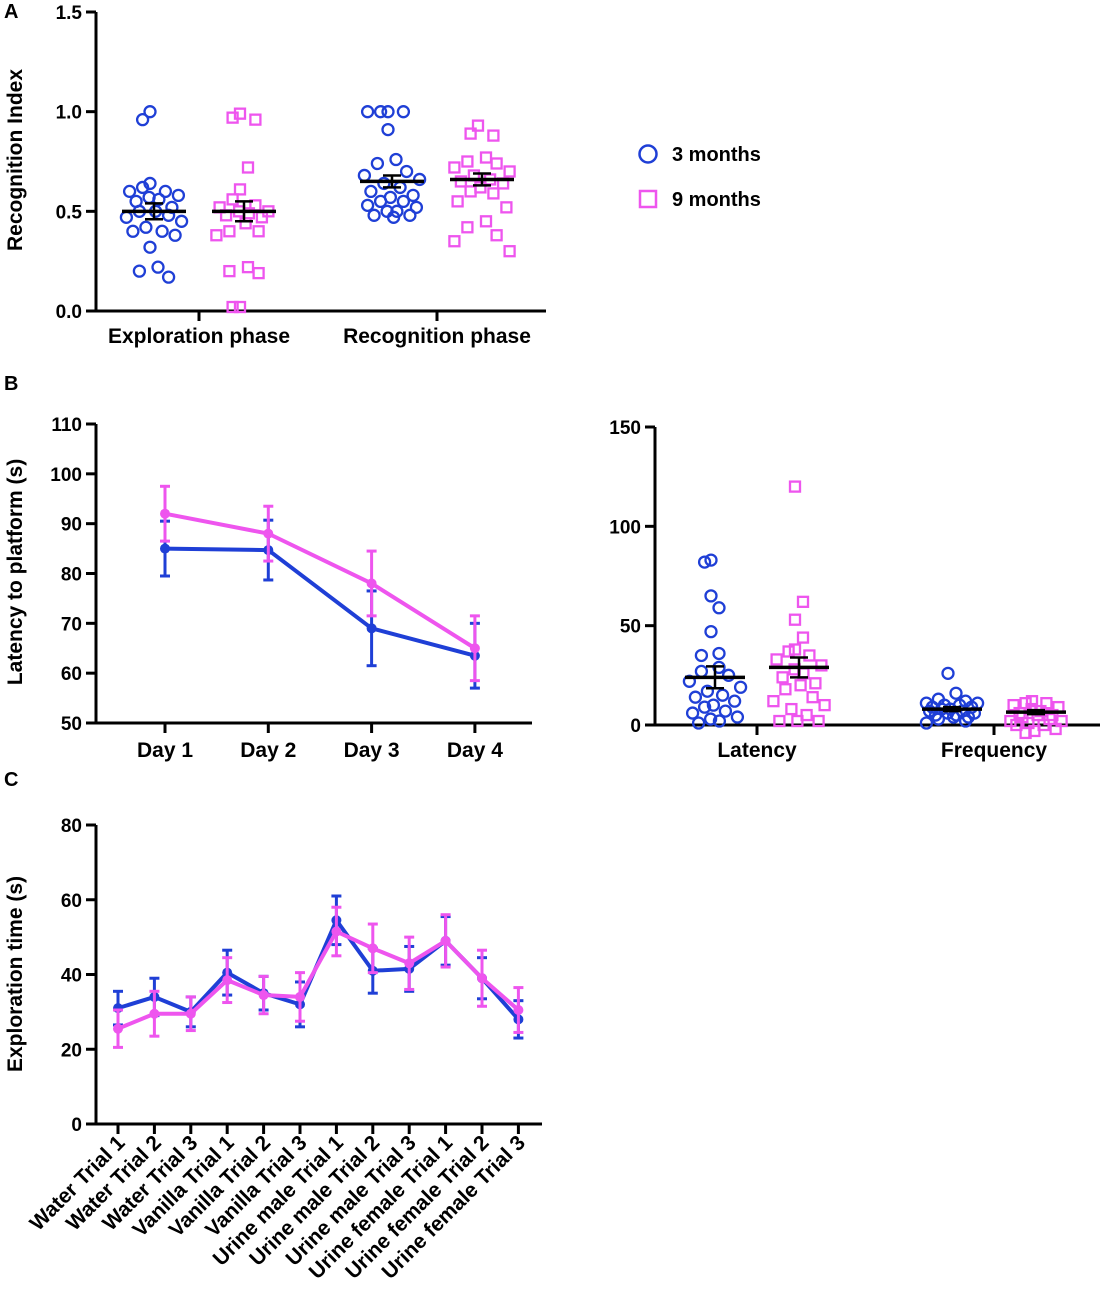 This screenshot has height=1300, width=1104. What do you see at coordinates (475, 750) in the screenshot?
I see `panel-b-x-label-day-4: Day 4` at bounding box center [475, 750].